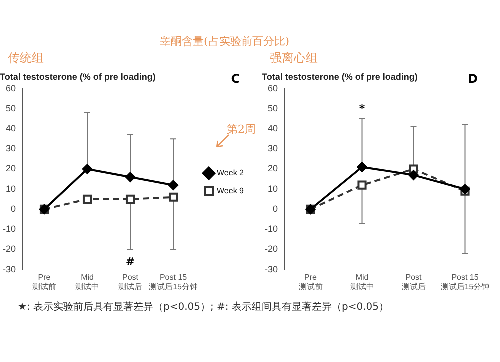 This screenshot has width=500, height=362. What do you see at coordinates (473, 79) in the screenshot?
I see `text: D` at bounding box center [473, 79].